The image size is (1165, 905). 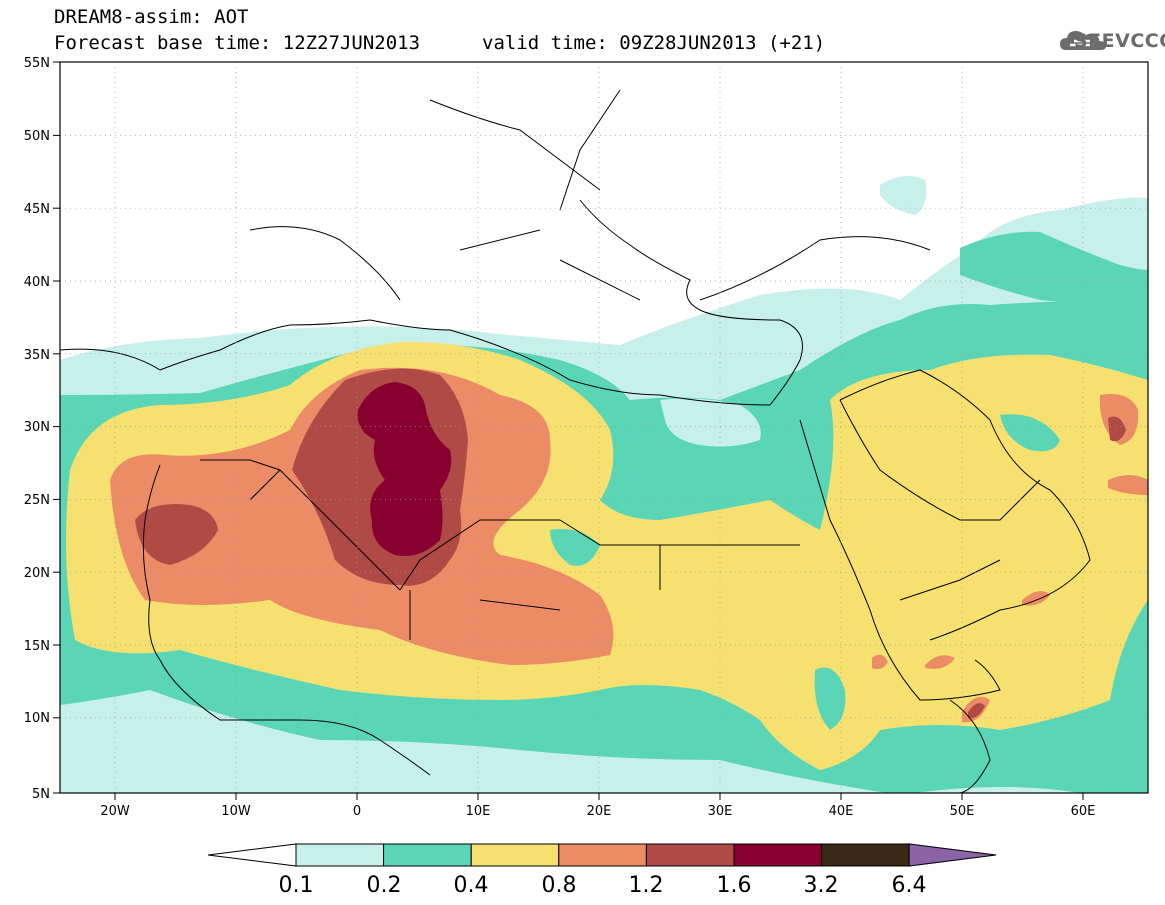 I want to click on lat-label: 50N, so click(x=37, y=136).